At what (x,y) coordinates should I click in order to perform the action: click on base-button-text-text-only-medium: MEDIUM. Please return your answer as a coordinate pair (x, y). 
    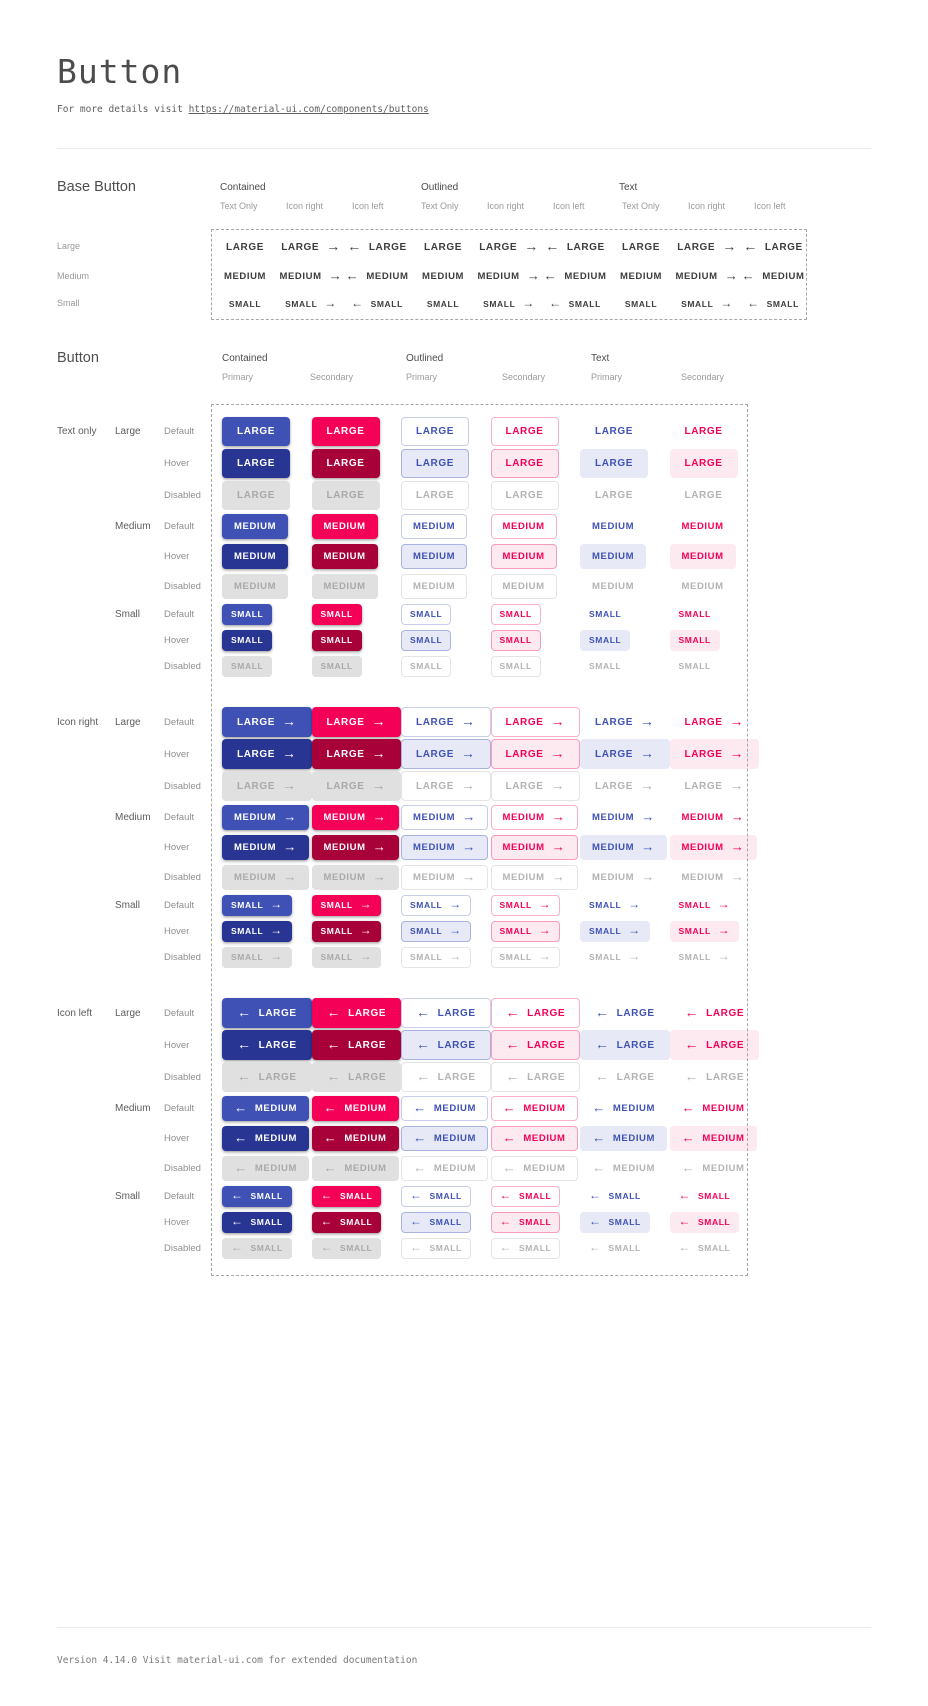
    Looking at the image, I should click on (641, 276).